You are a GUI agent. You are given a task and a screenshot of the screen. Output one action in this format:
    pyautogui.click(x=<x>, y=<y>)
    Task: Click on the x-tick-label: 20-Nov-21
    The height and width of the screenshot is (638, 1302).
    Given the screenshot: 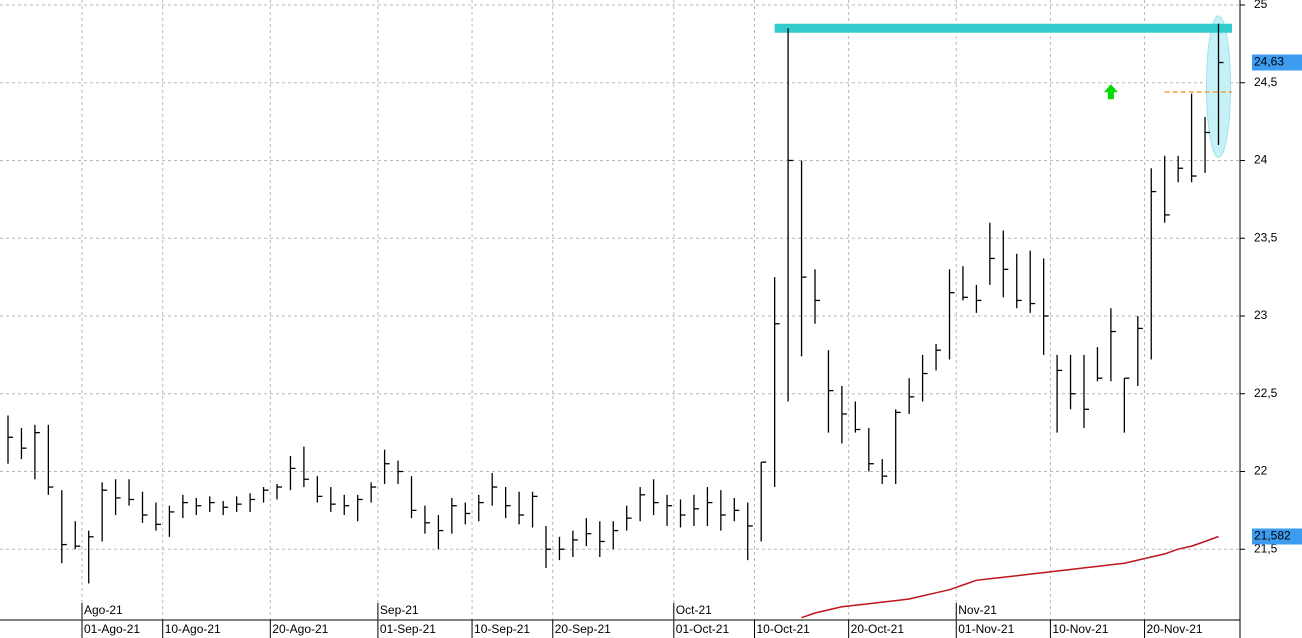 What is the action you would take?
    pyautogui.click(x=1175, y=629)
    